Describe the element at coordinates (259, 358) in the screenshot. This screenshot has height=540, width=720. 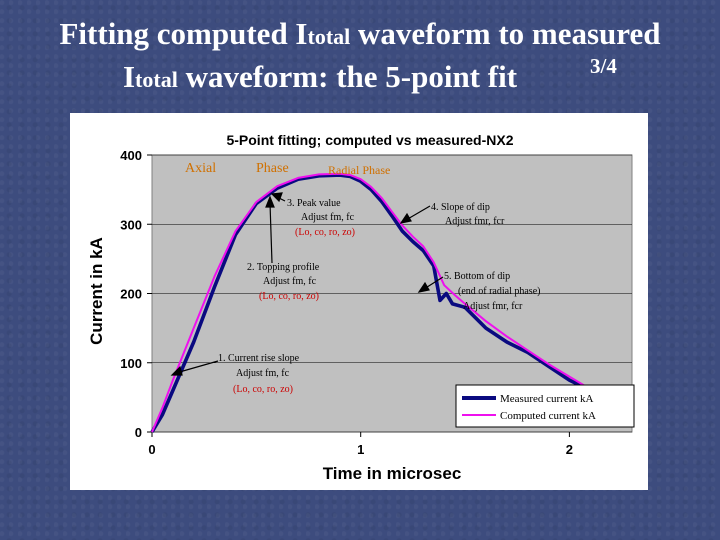
I see `annotation-1-line-1: 1. Current rise slope` at that location.